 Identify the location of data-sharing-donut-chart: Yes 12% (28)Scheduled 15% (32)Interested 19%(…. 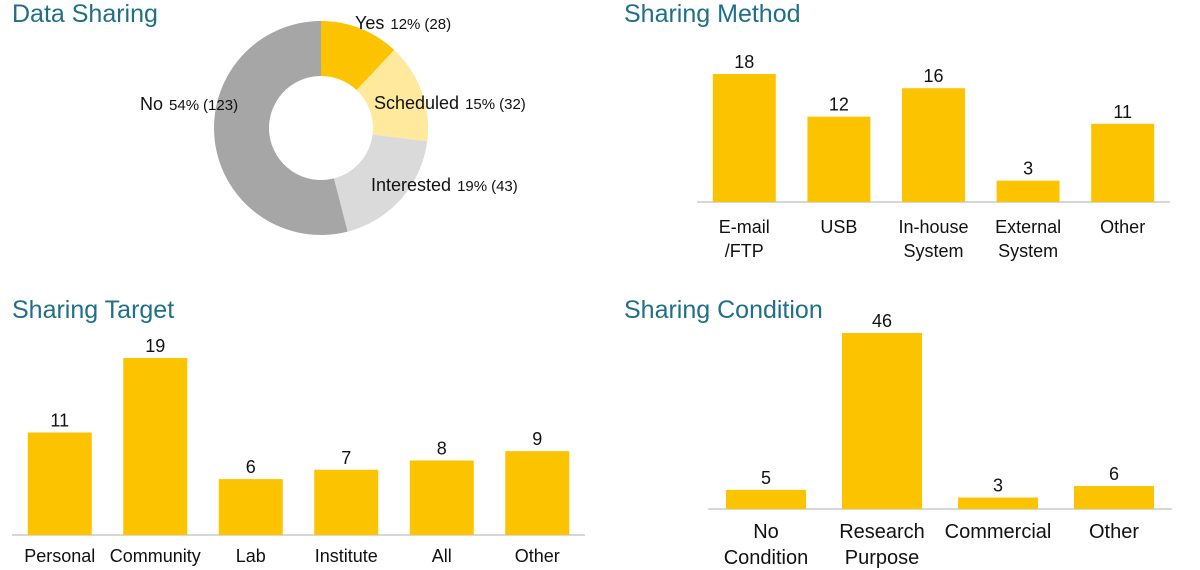
(333, 124).